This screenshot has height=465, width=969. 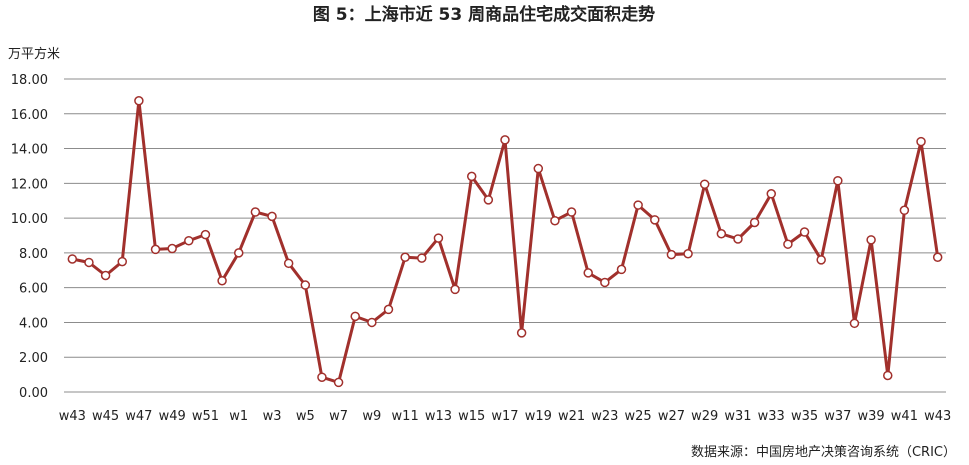 I want to click on y-tick-label: 4.00, so click(x=33, y=323).